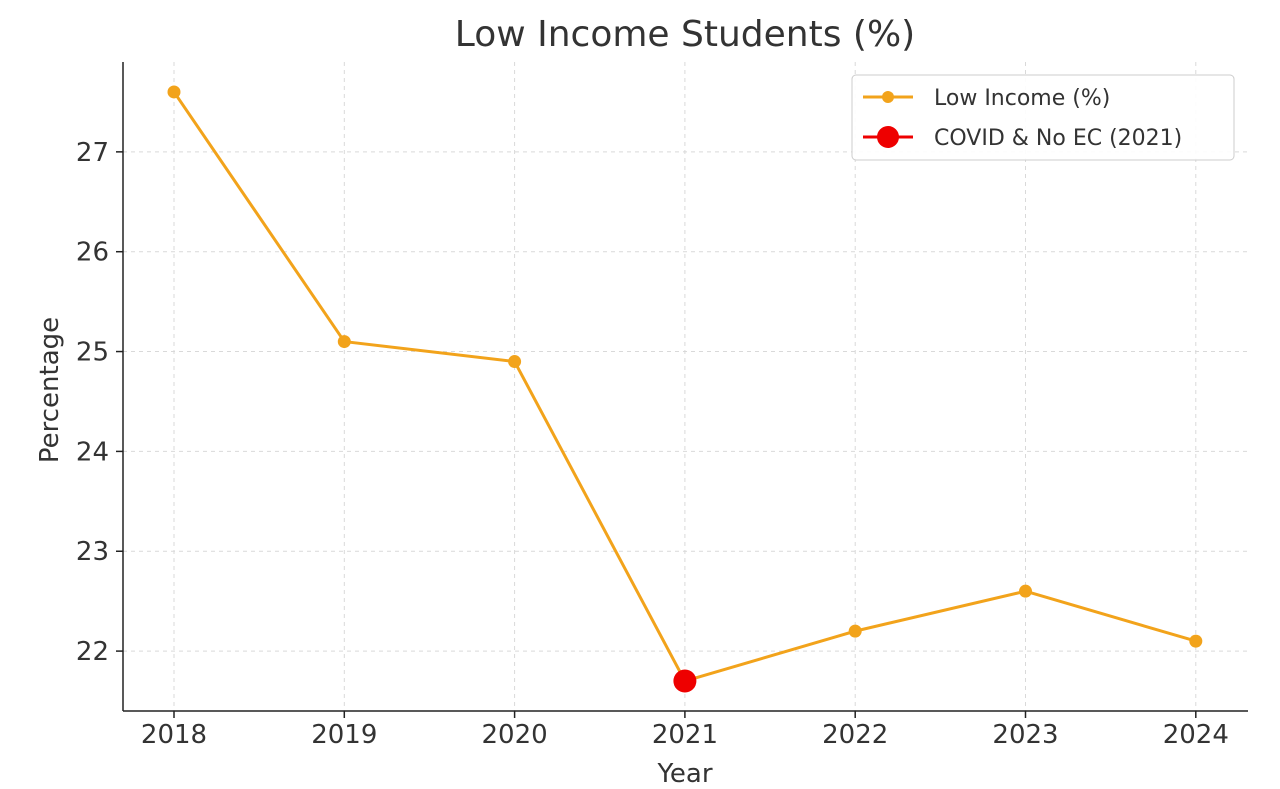 The width and height of the screenshot is (1280, 789). I want to click on y-tick-label: 22, so click(92, 652).